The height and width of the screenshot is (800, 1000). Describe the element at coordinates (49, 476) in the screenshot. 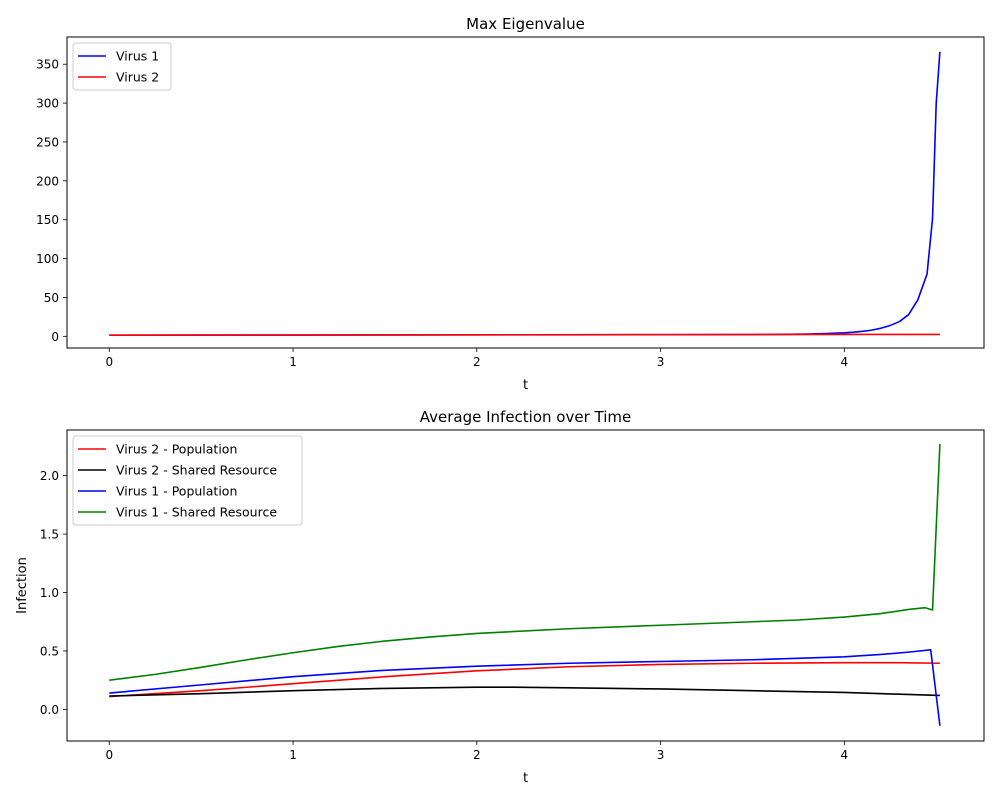

I see `y-tick-label: 2.0` at that location.